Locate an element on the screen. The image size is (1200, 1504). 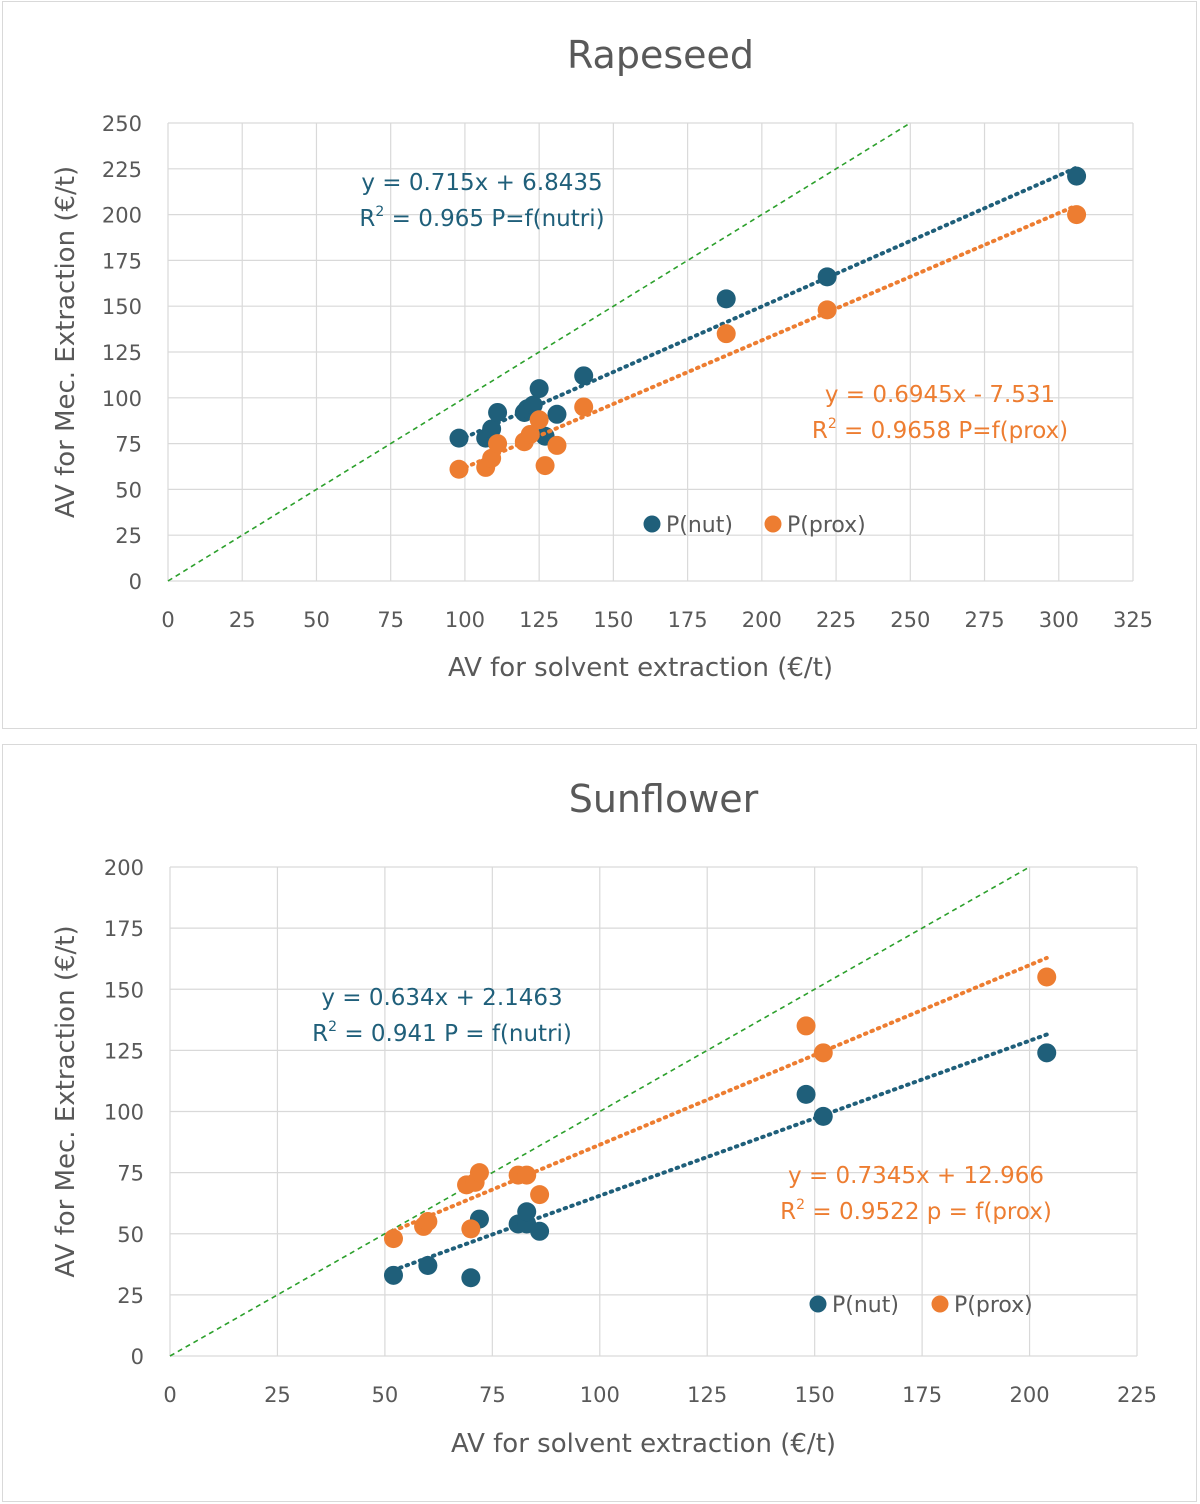
trendline-equation: y = 0.7345x + 12.966 is located at coordinates (916, 1176).